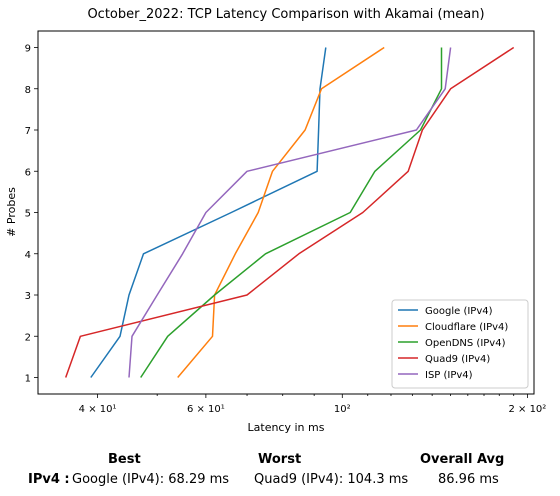 Image resolution: width=560 pixels, height=496 pixels. What do you see at coordinates (280, 459) in the screenshot?
I see `worst-header: Worst` at bounding box center [280, 459].